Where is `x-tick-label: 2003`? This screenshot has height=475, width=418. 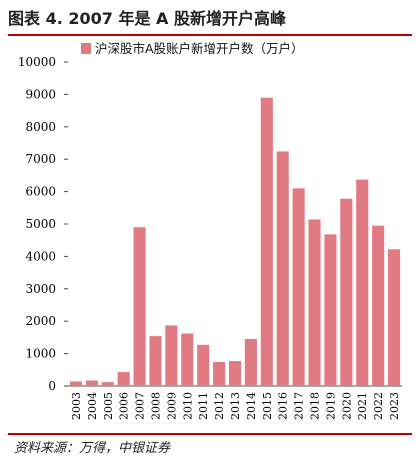
x-tick-label: 2003 is located at coordinates (76, 406).